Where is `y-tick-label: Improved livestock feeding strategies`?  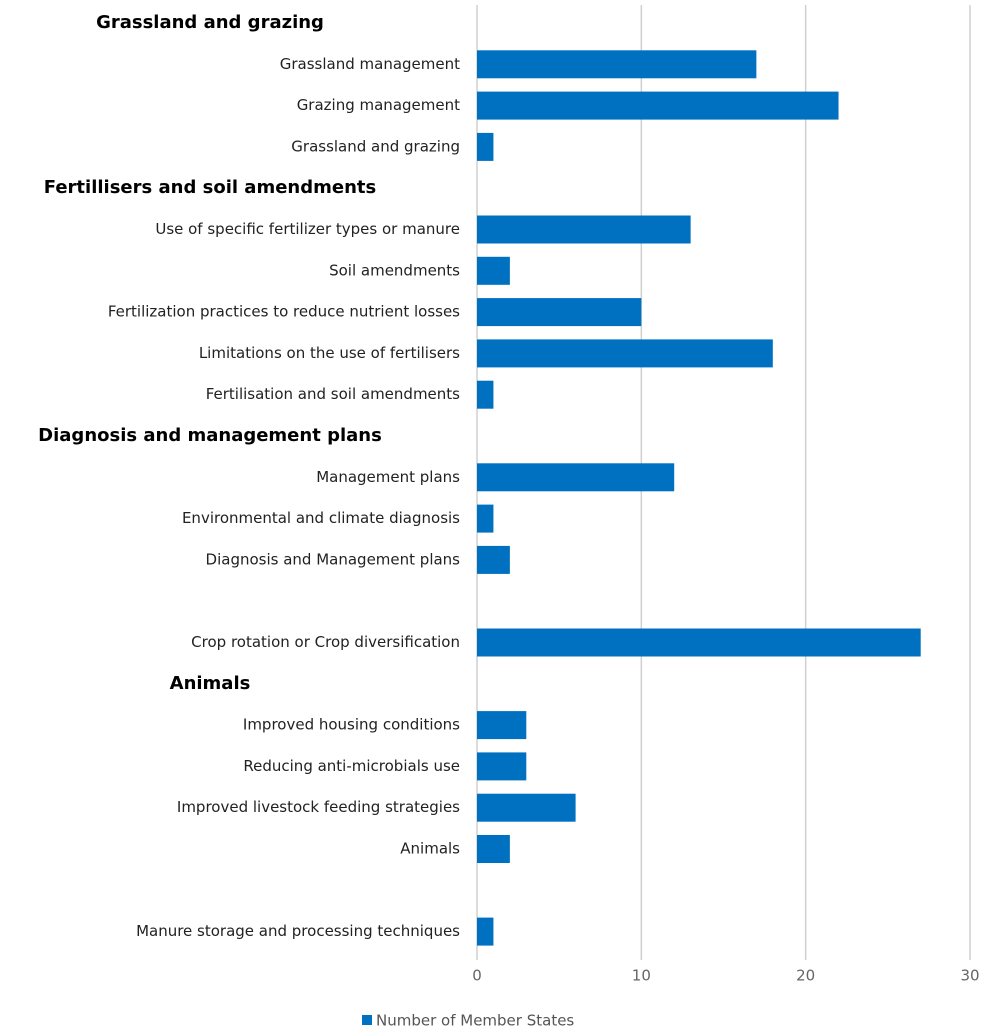
y-tick-label: Improved livestock feeding strategies is located at coordinates (318, 807).